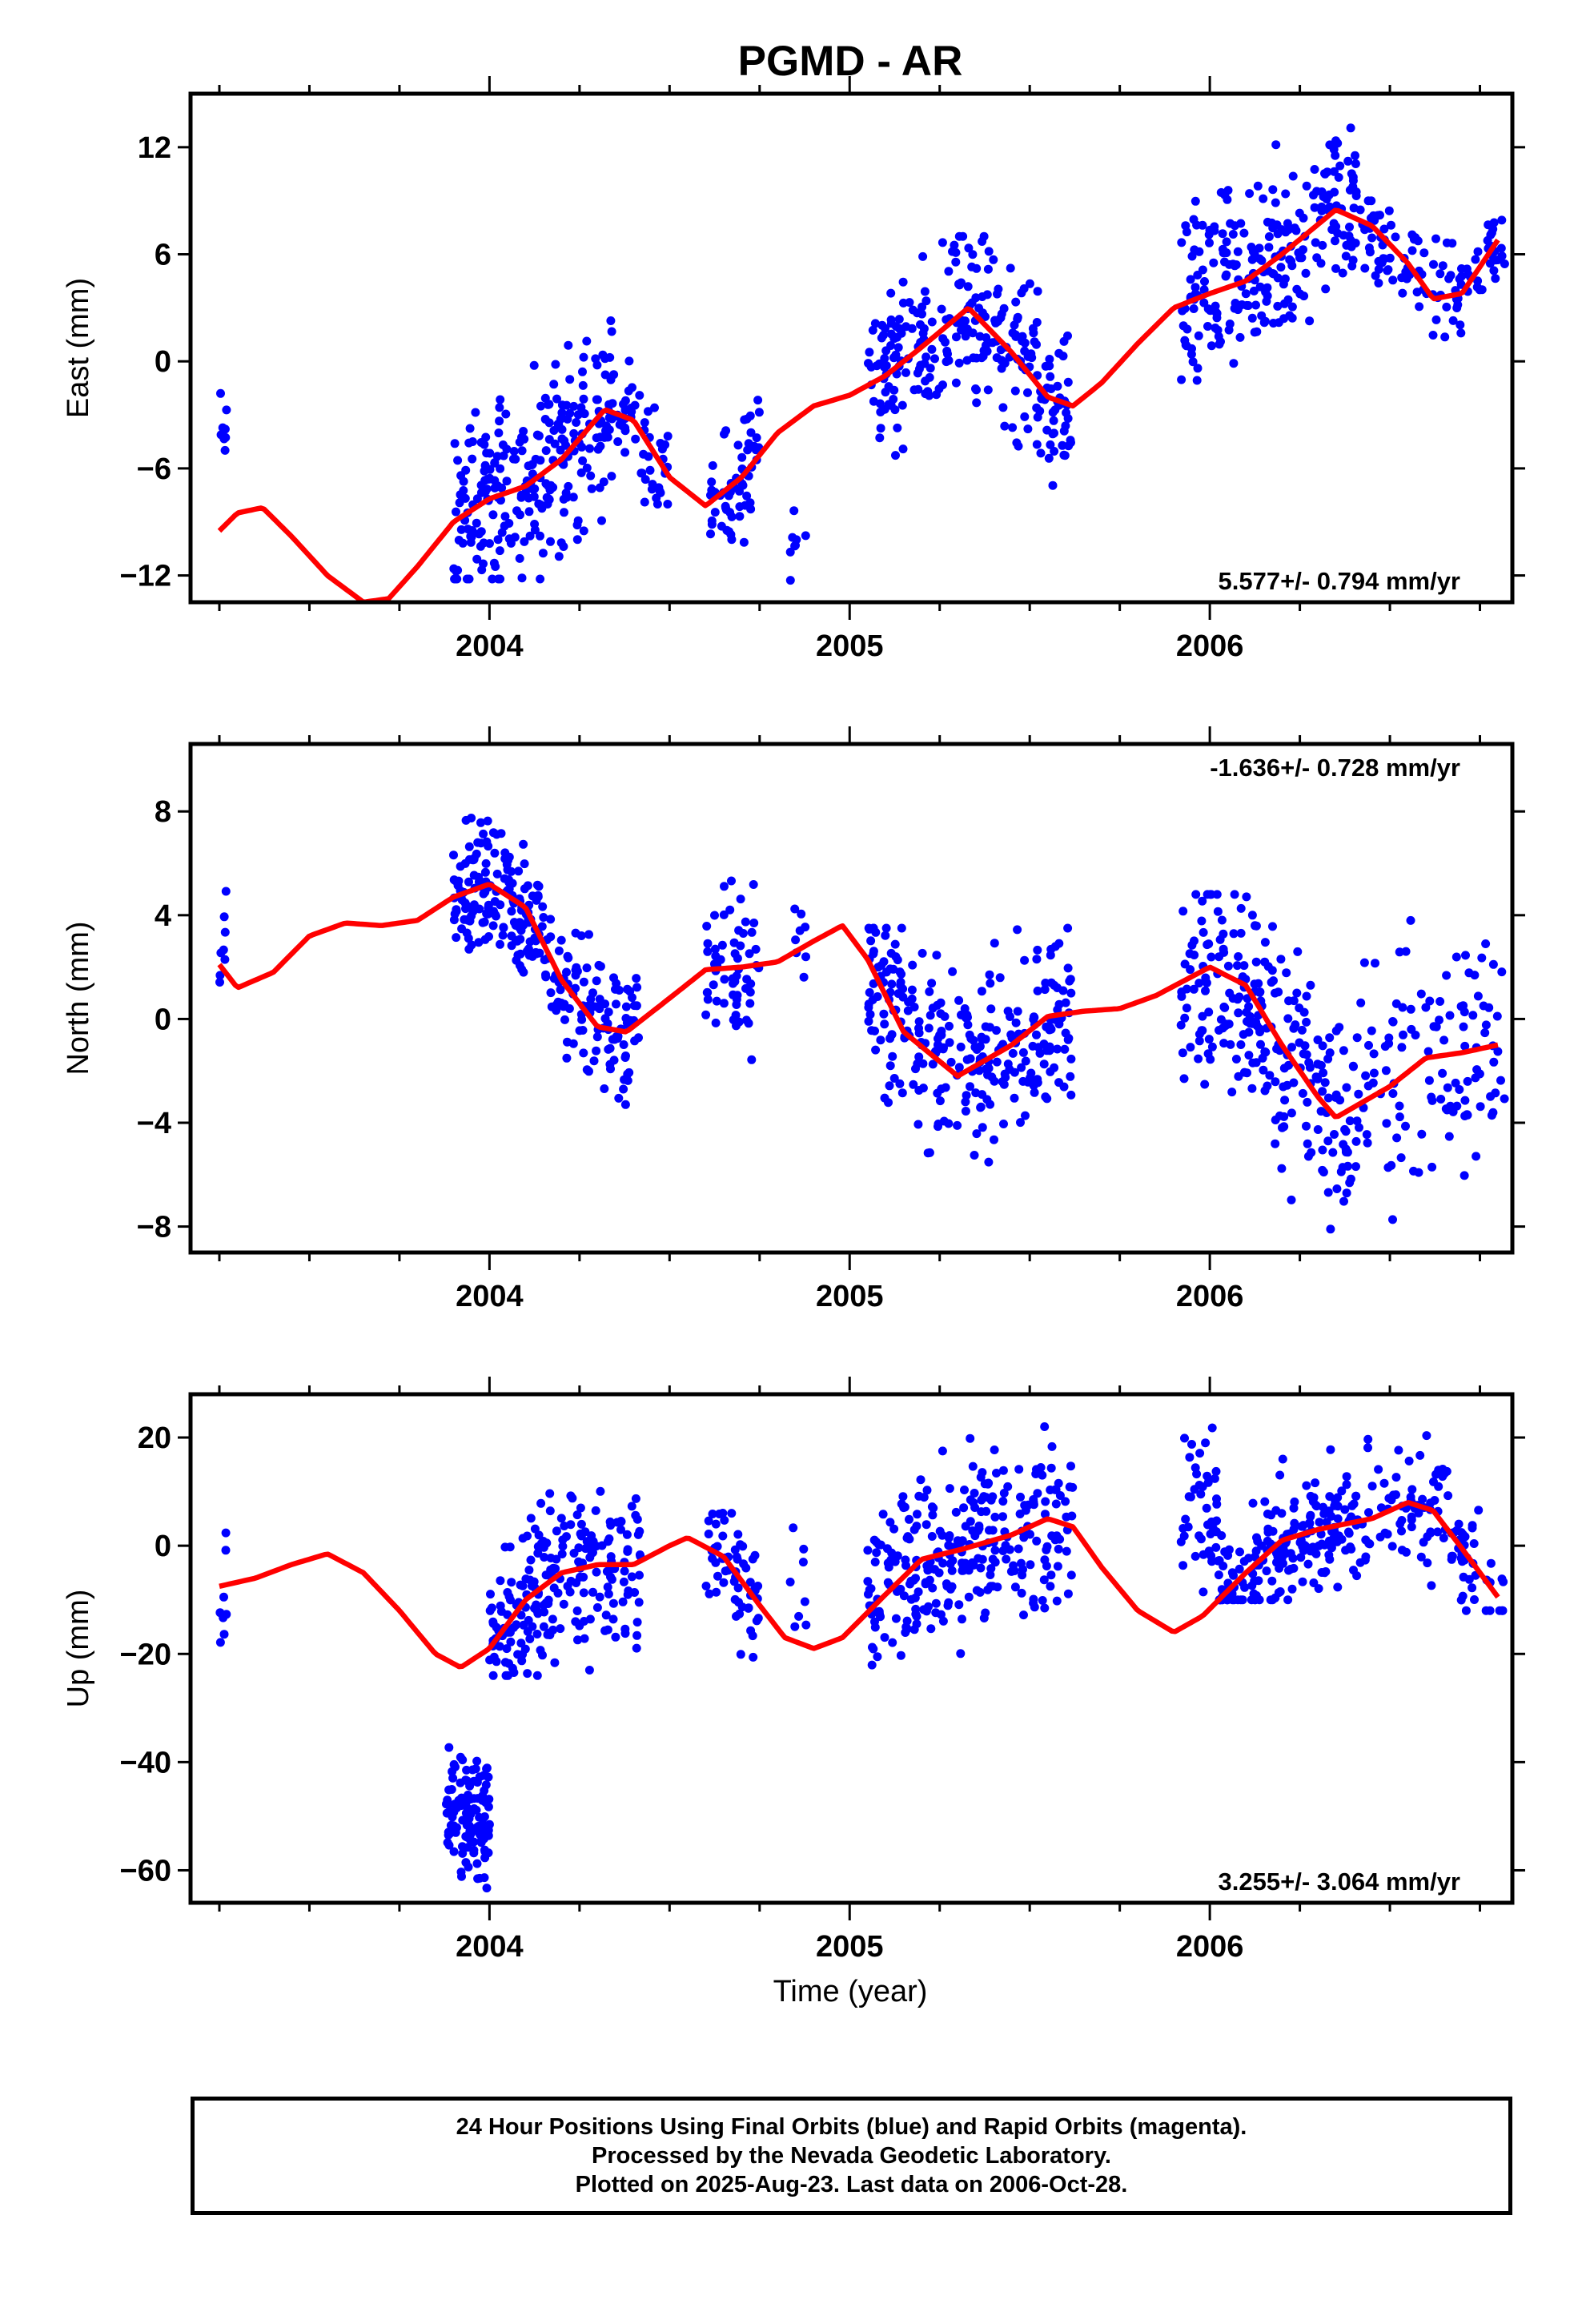  I want to click on y-axis-label: North (mm), so click(79, 998).